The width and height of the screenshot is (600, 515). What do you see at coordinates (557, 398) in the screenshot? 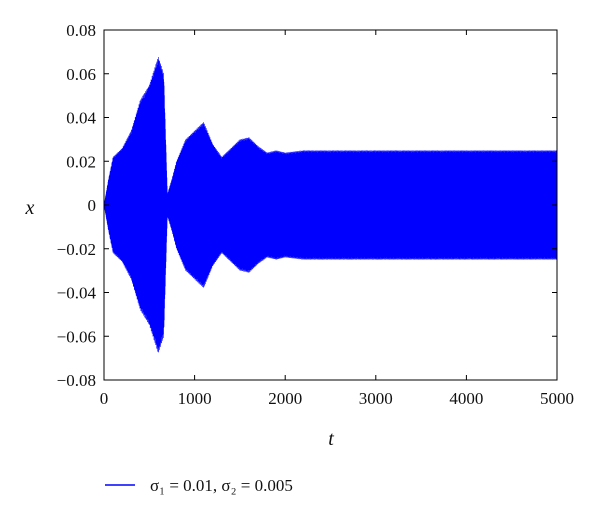
I see `x-tick-label: 5000` at bounding box center [557, 398].